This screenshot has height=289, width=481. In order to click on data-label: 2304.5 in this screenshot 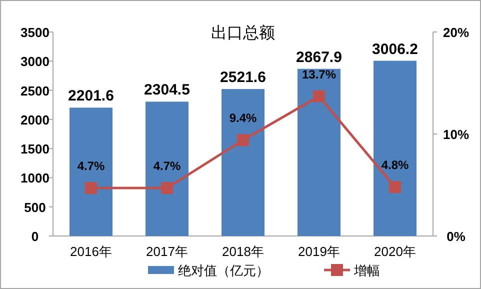, I will do `click(167, 90)`.